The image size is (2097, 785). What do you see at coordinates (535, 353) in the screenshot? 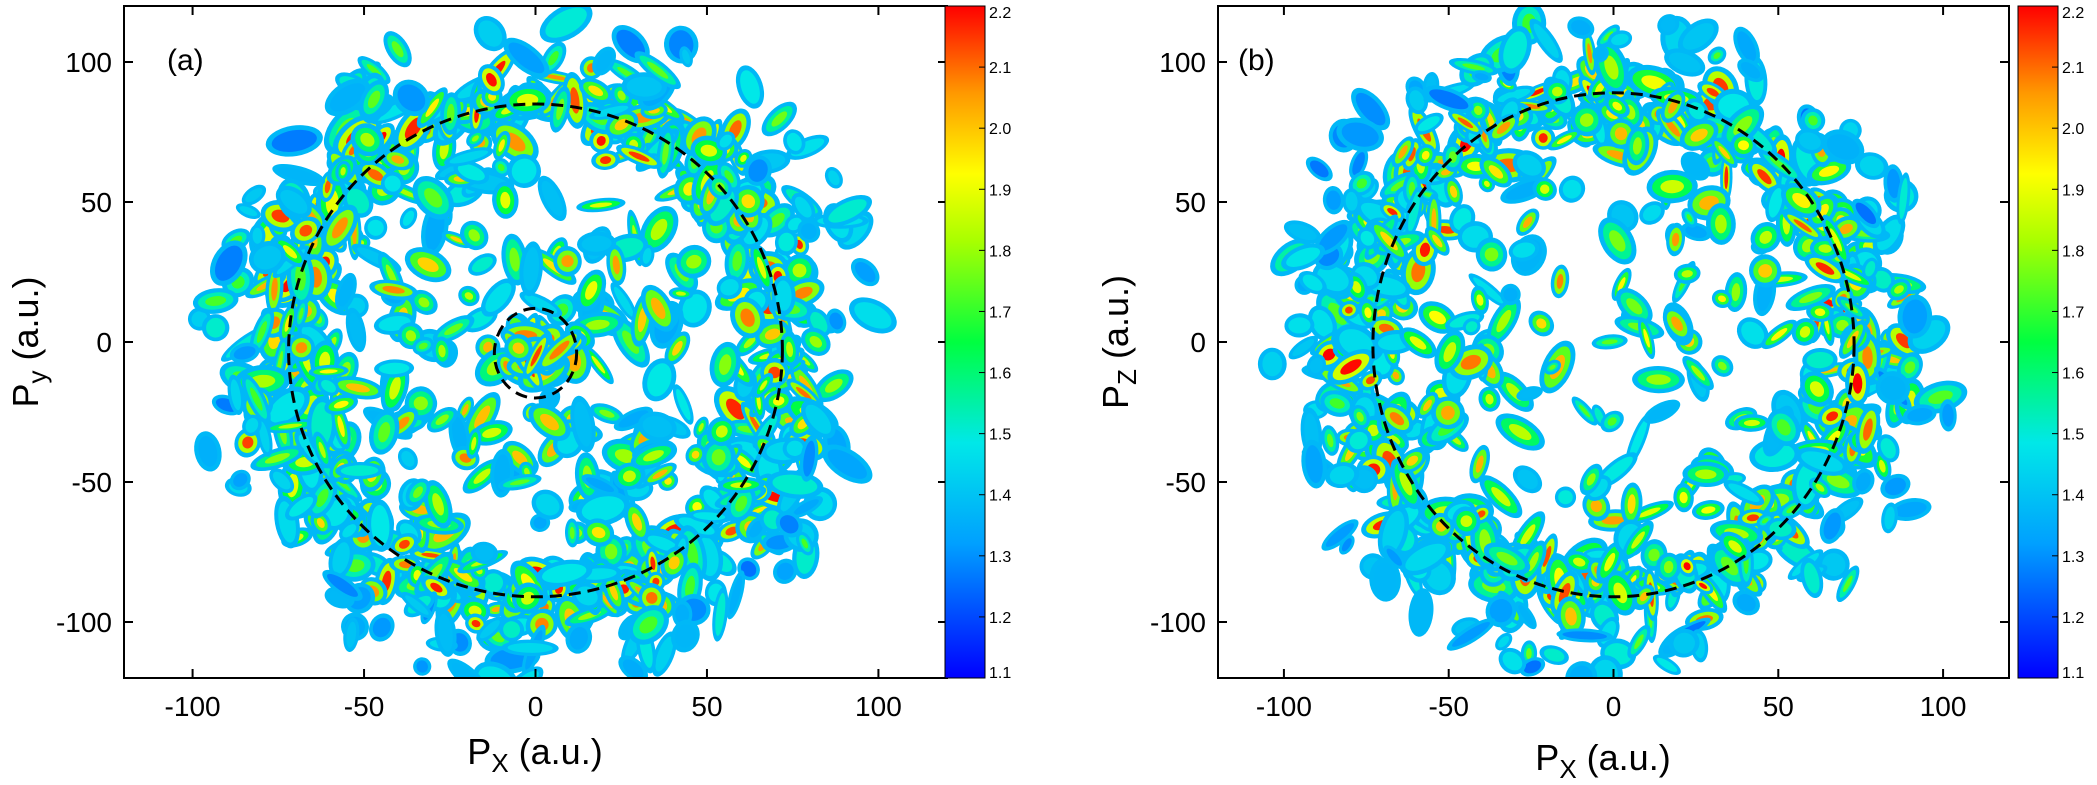
I see `dashed-ring` at bounding box center [535, 353].